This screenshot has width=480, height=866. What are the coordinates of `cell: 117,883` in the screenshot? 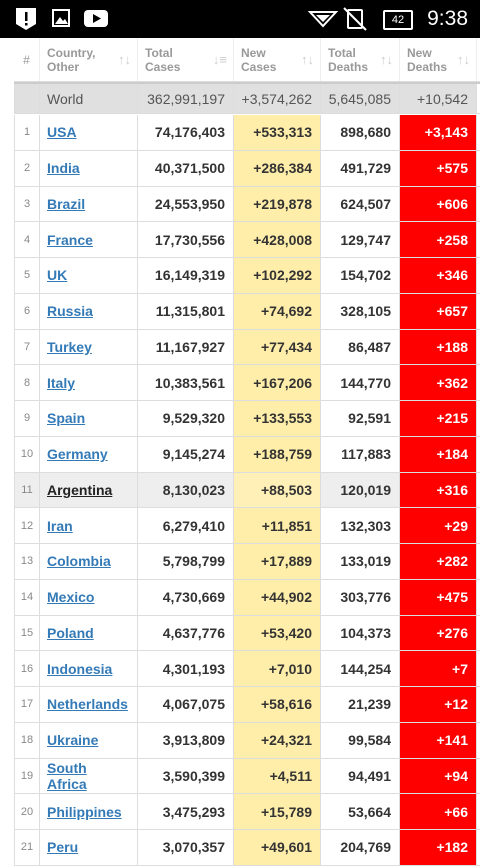 It's located at (360, 454).